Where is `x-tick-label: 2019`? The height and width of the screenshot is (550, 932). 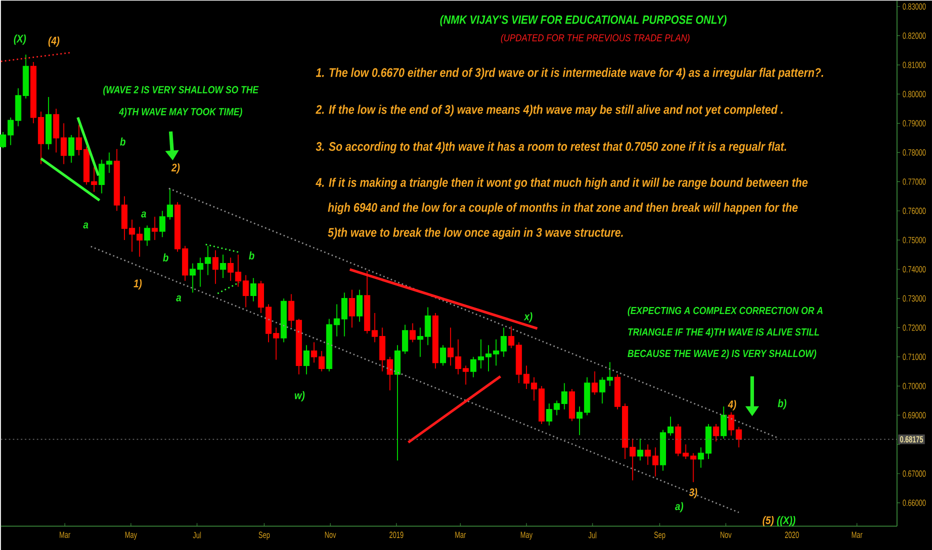 x-tick-label: 2019 is located at coordinates (397, 535).